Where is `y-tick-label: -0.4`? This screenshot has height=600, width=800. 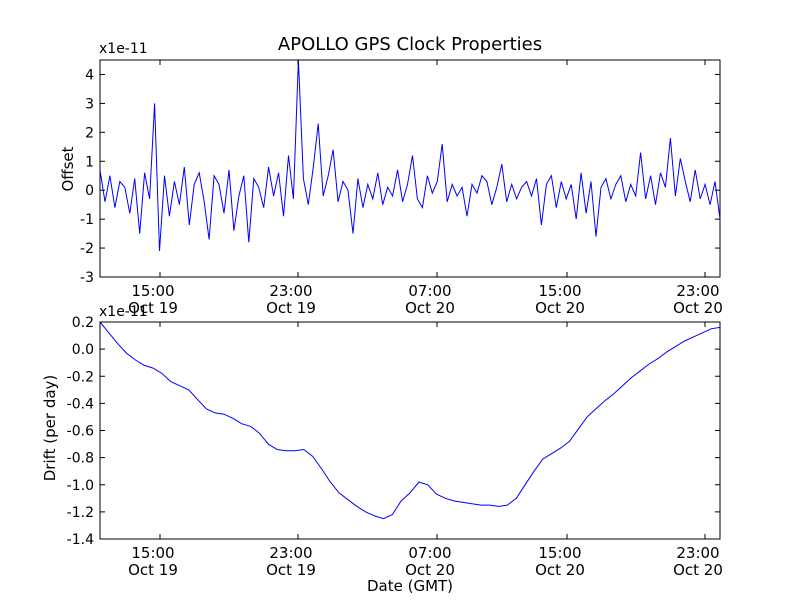 y-tick-label: -0.4 is located at coordinates (80, 404).